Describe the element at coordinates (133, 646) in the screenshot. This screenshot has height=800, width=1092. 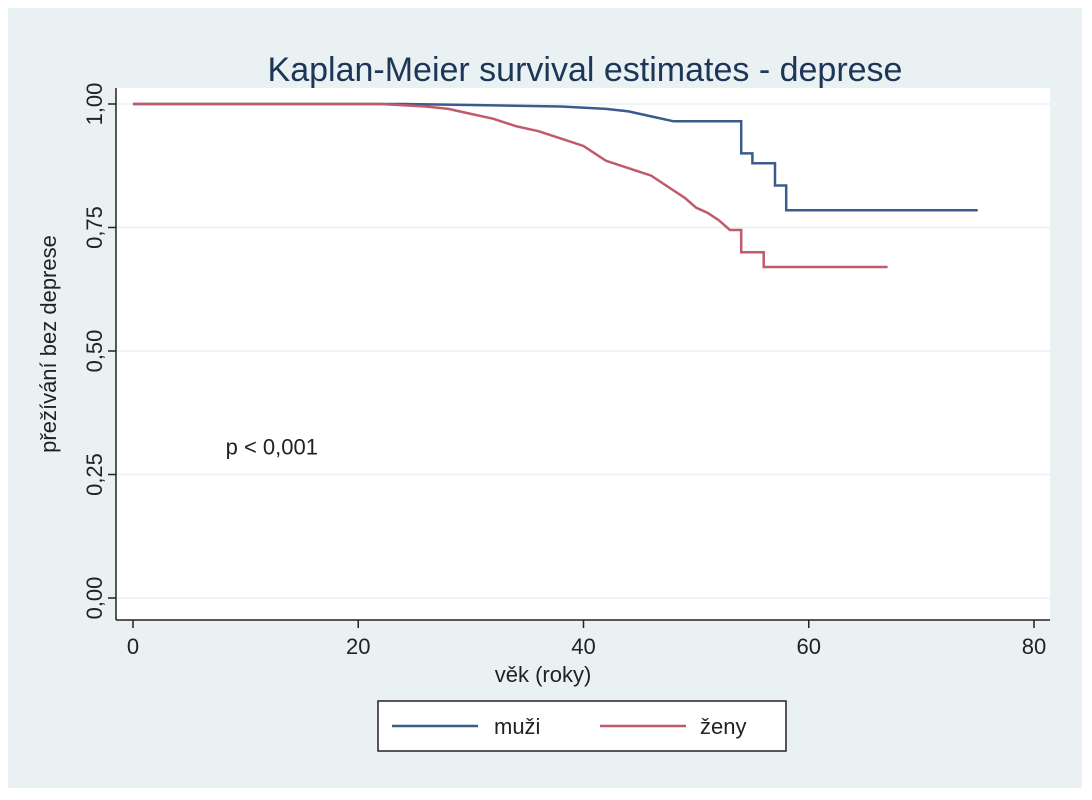
I see `x-tick-label: 0` at that location.